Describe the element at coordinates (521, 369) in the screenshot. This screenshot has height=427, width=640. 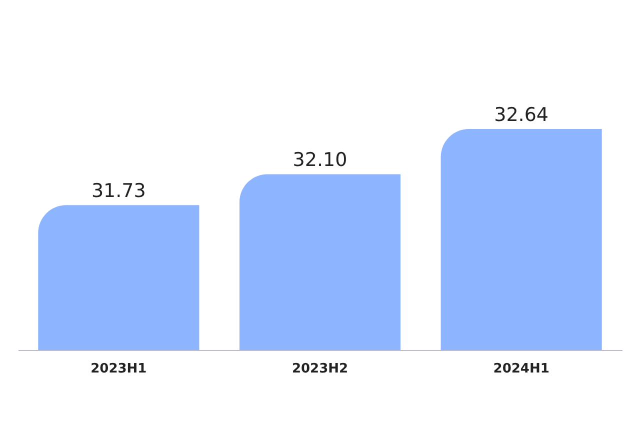
I see `x-tick-label: 2024H1` at that location.